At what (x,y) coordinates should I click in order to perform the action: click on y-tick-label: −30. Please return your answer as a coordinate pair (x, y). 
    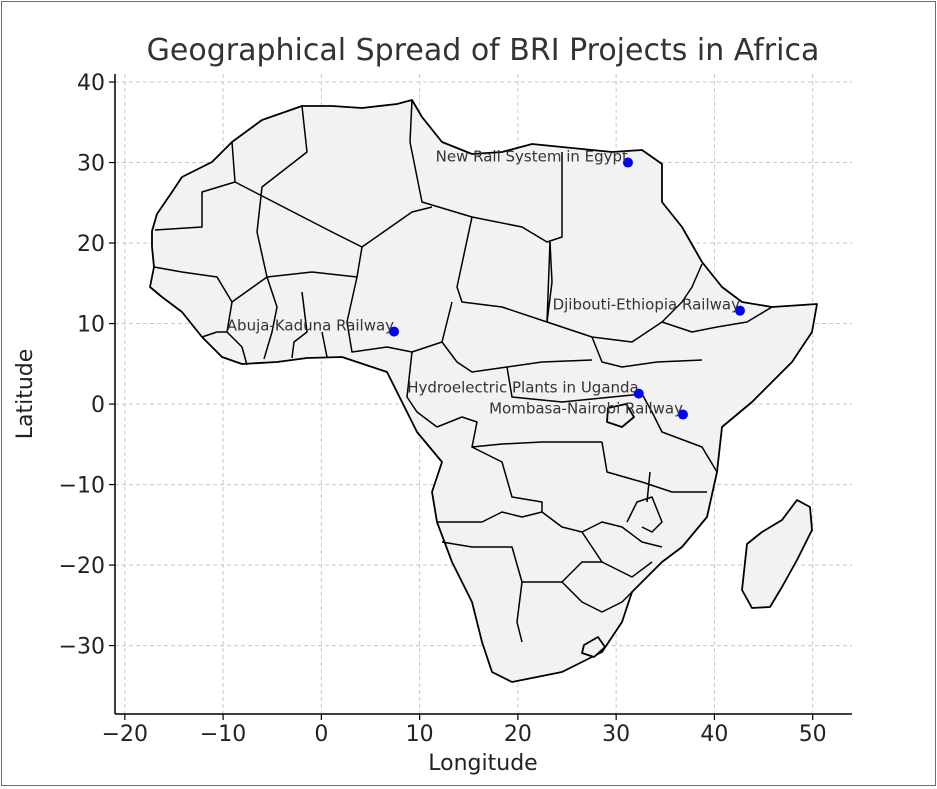
    Looking at the image, I should click on (82, 647).